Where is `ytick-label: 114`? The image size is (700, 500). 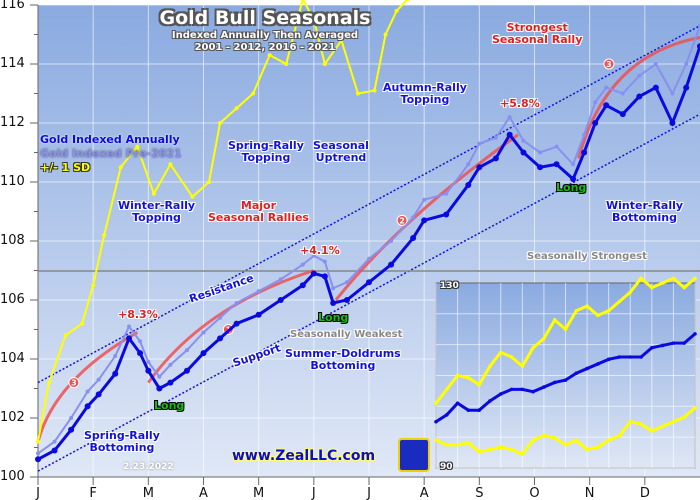 ytick-label: 114 is located at coordinates (12, 63).